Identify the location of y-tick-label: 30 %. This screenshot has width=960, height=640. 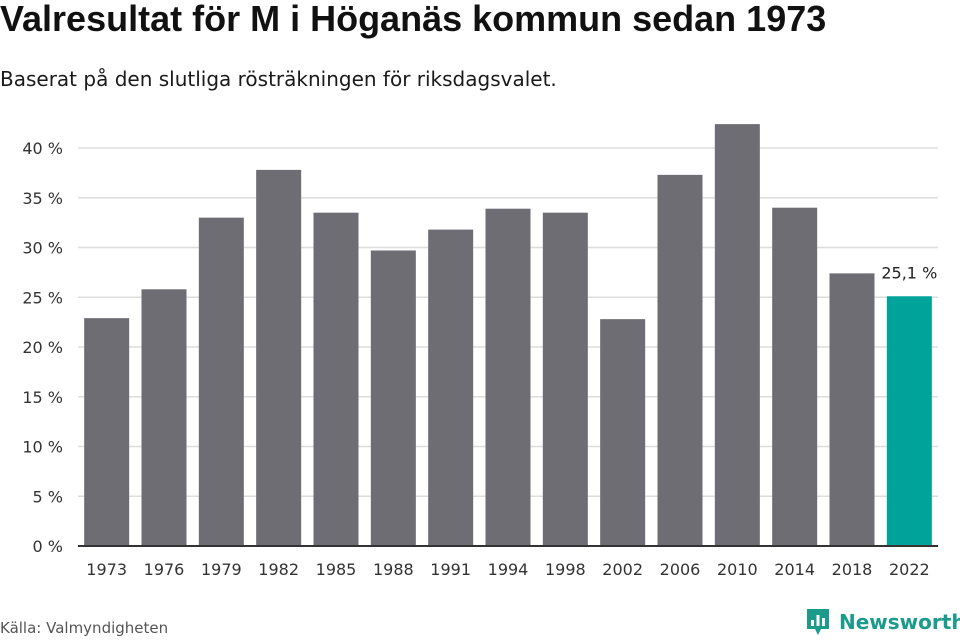
(42, 248).